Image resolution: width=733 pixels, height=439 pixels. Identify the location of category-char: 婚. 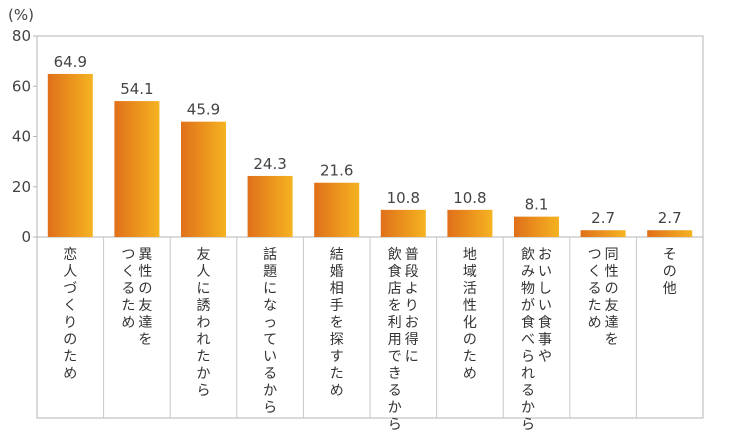
(337, 272).